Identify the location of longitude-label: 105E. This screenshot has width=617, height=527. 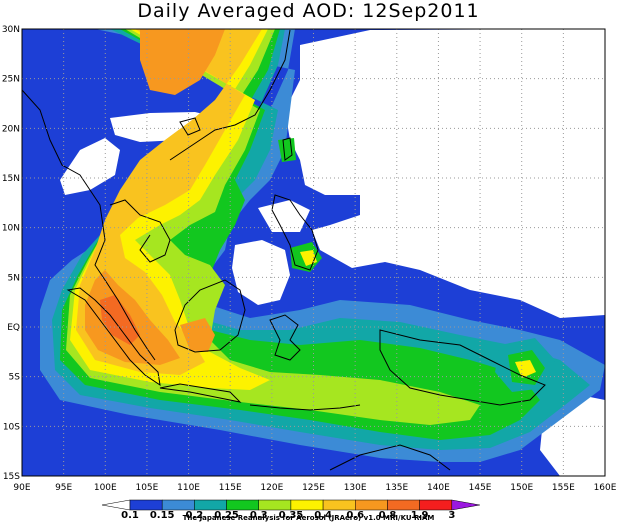
(146, 488).